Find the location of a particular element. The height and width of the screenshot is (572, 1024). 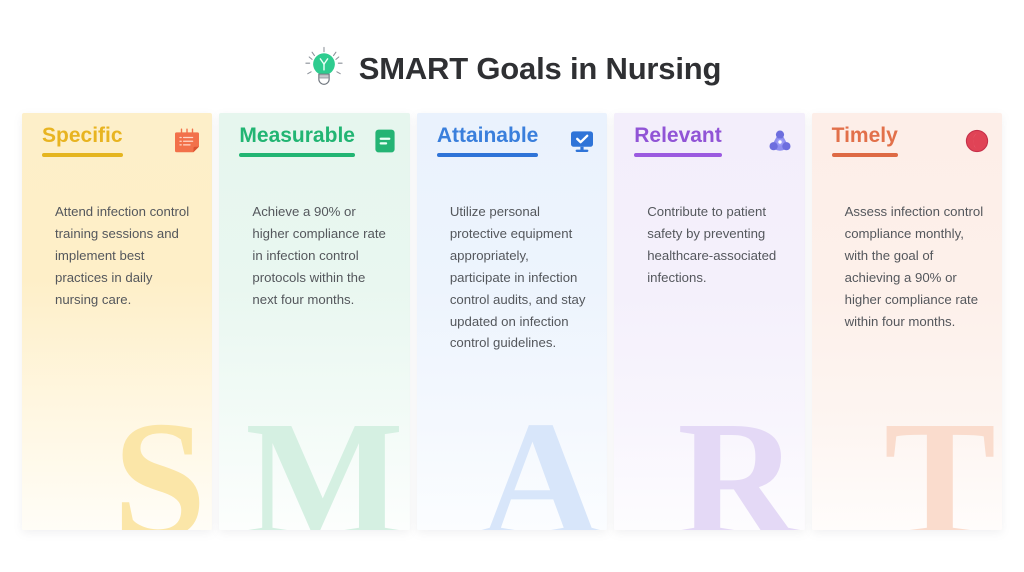

card-relevant: R Relevant Contribute t is located at coordinates (709, 321).